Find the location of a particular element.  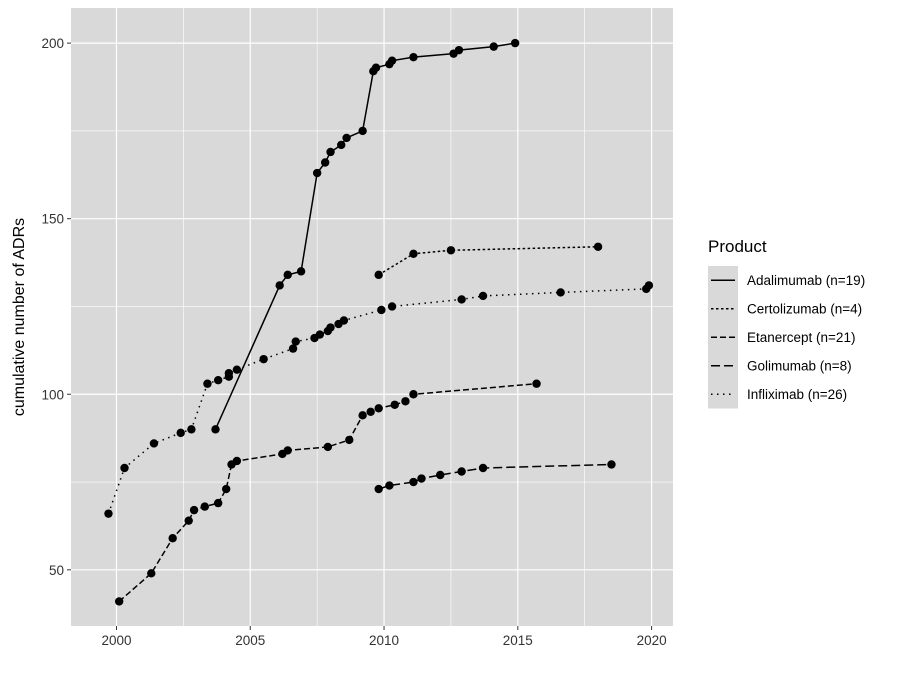

y-tick-label: 200 is located at coordinates (52, 43).